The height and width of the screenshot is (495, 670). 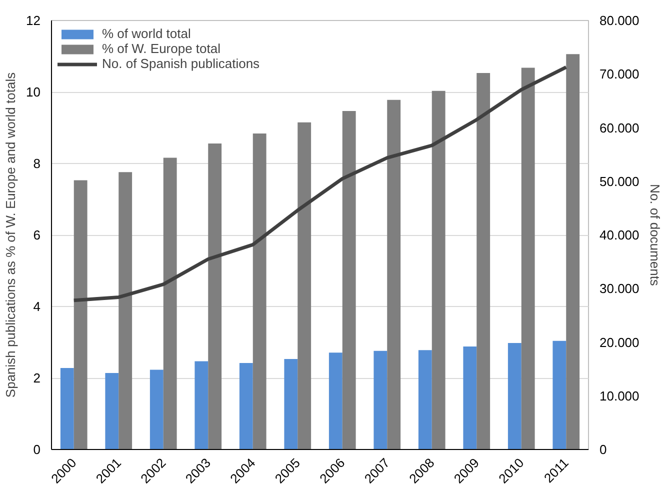 I want to click on y-tick-label: 2, so click(x=37, y=378).